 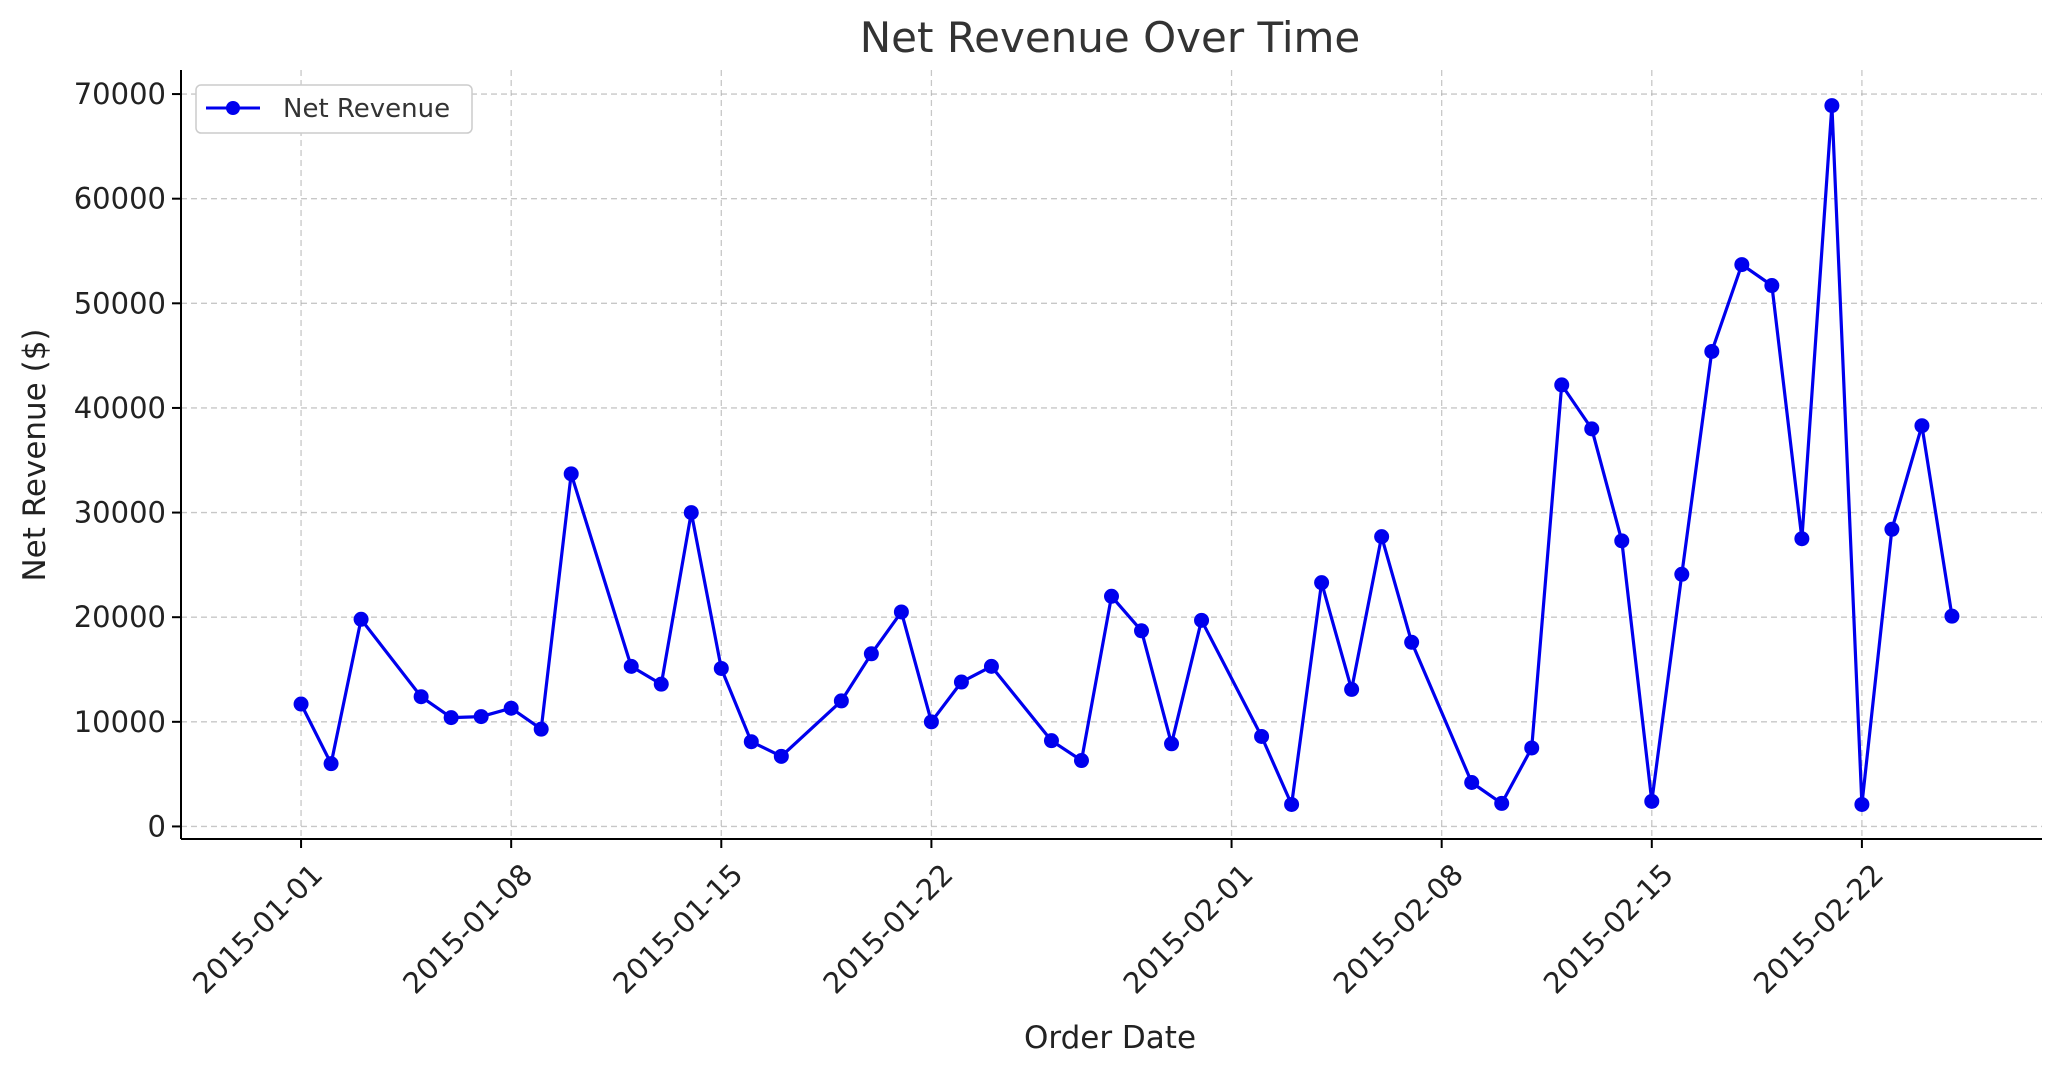 What do you see at coordinates (1110, 37) in the screenshot?
I see `chart-title: Net Revenue Over Time` at bounding box center [1110, 37].